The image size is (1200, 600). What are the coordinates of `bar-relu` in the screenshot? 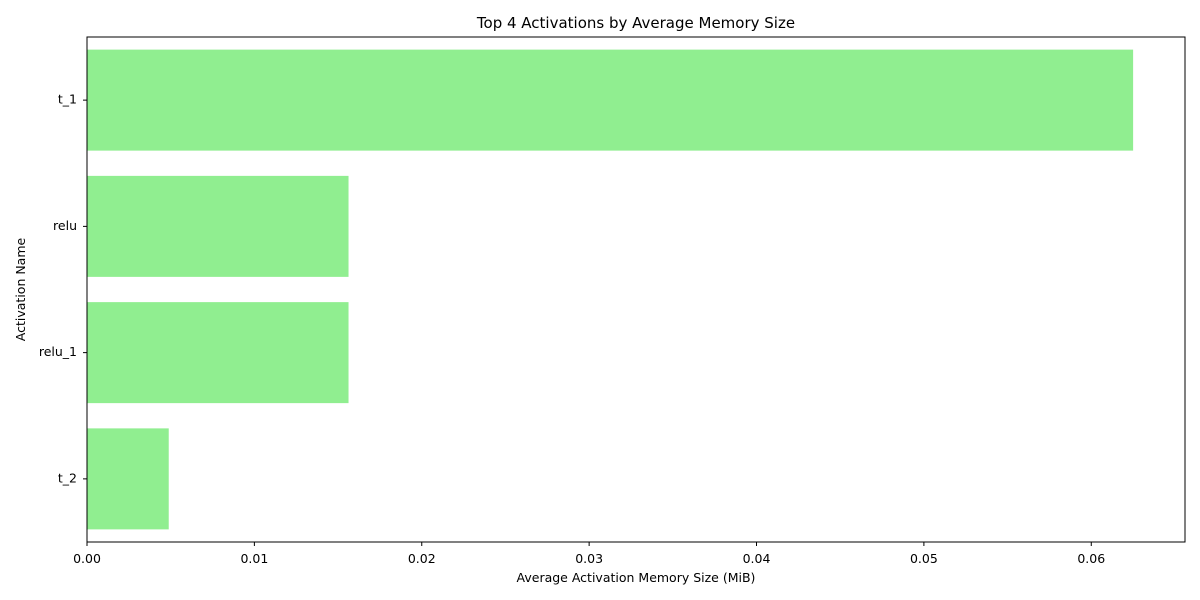 It's located at (218, 226).